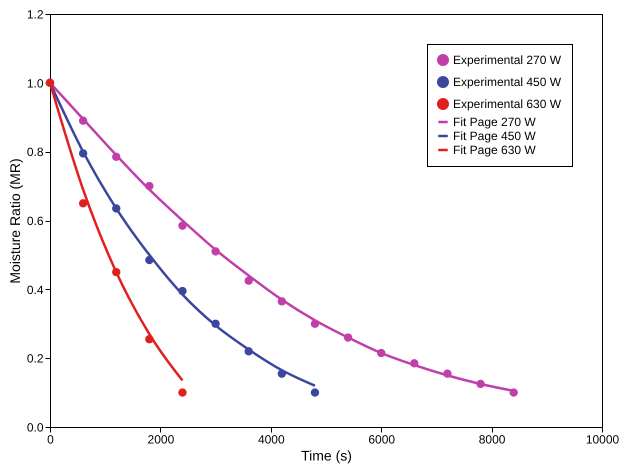 The image size is (627, 471). I want to click on legend-label: Experimental 630 W, so click(507, 104).